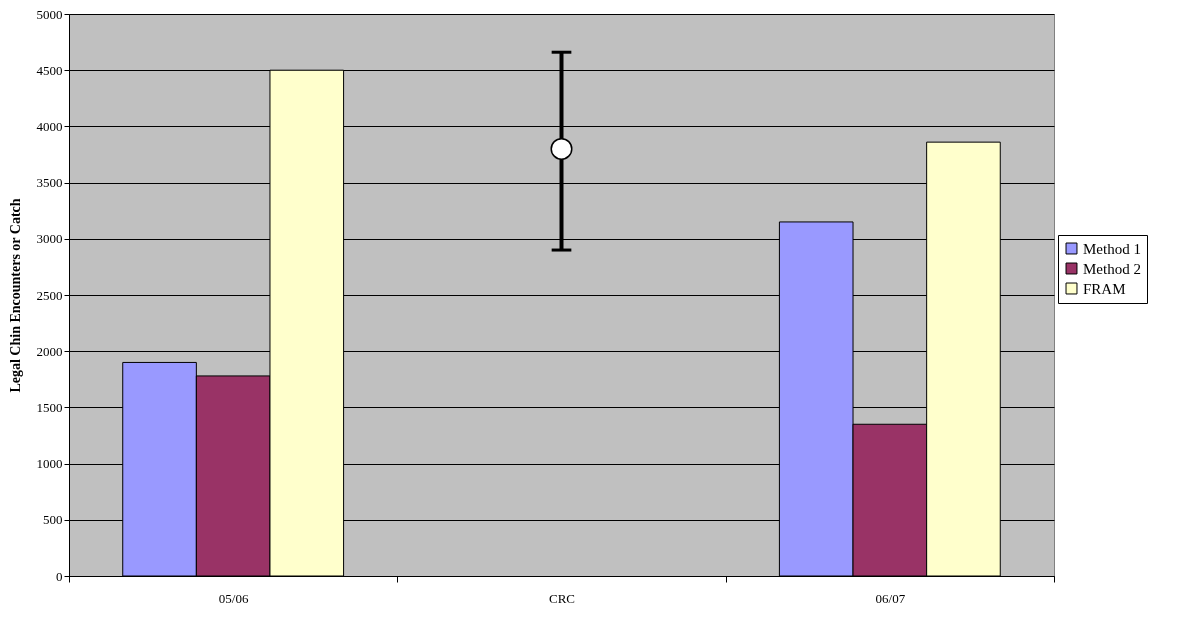 This screenshot has height=618, width=1191. Describe the element at coordinates (59, 576) in the screenshot. I see `y-tick-label: 0` at that location.